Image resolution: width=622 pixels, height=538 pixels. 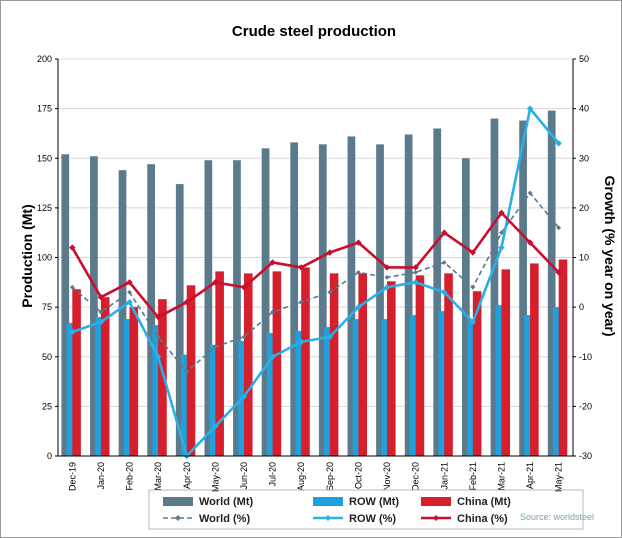 What do you see at coordinates (374, 502) in the screenshot?
I see `legend-entry: ROW (Mt)` at bounding box center [374, 502].